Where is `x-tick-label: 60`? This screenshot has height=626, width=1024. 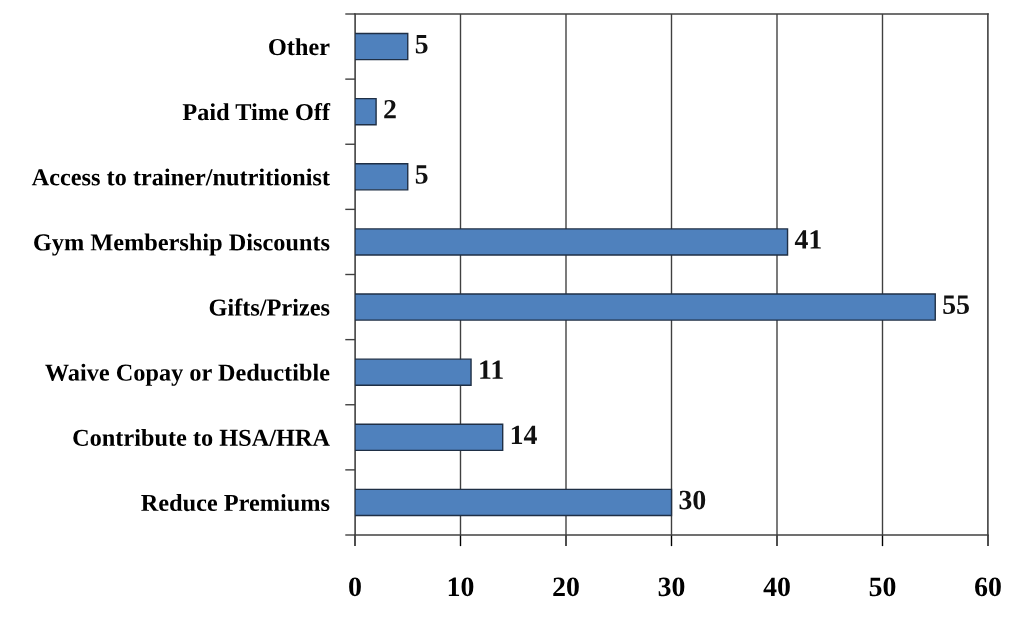 x-tick-label: 60 is located at coordinates (988, 587).